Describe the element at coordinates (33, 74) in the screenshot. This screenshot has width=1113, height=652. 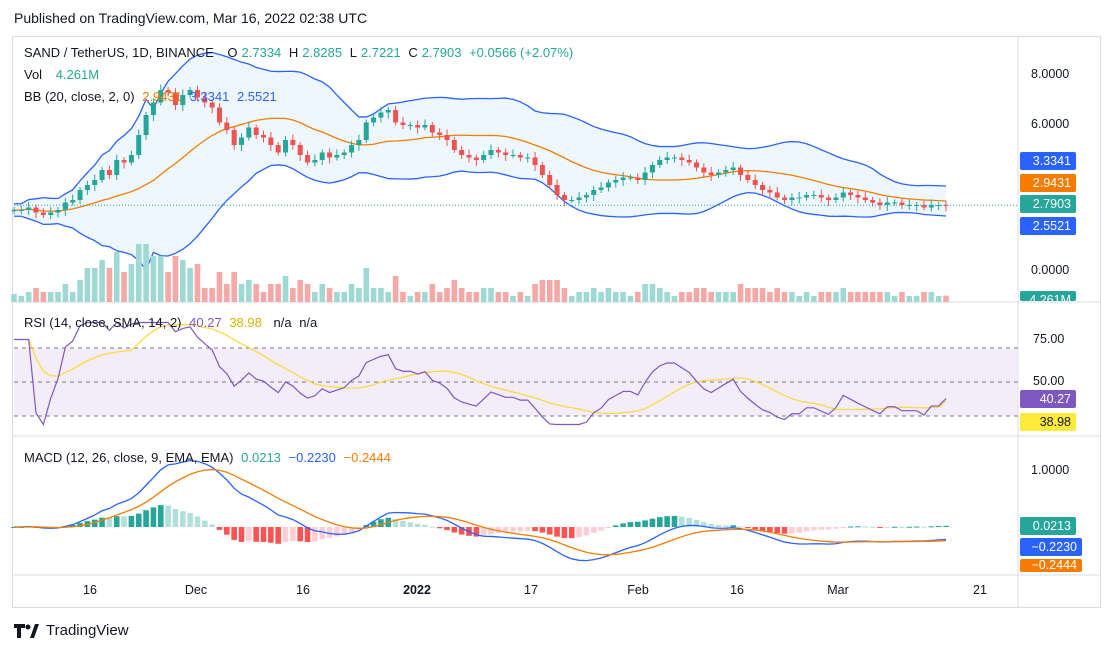
I see `volume-label: Vol` at that location.